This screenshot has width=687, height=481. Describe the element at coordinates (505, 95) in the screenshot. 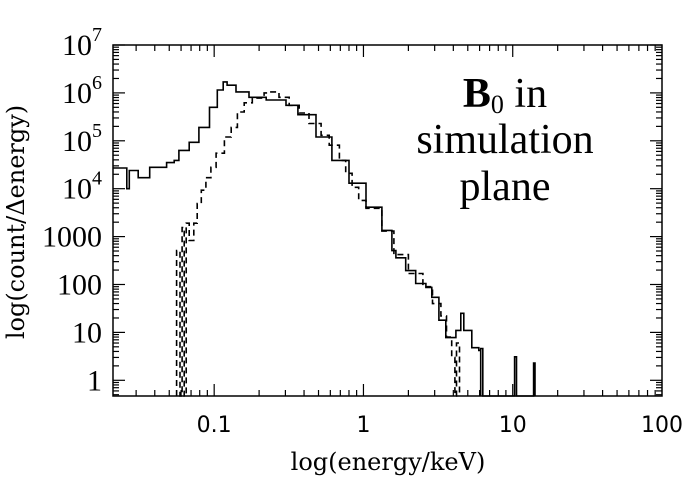

I see `annotation-line1: B0 in` at that location.